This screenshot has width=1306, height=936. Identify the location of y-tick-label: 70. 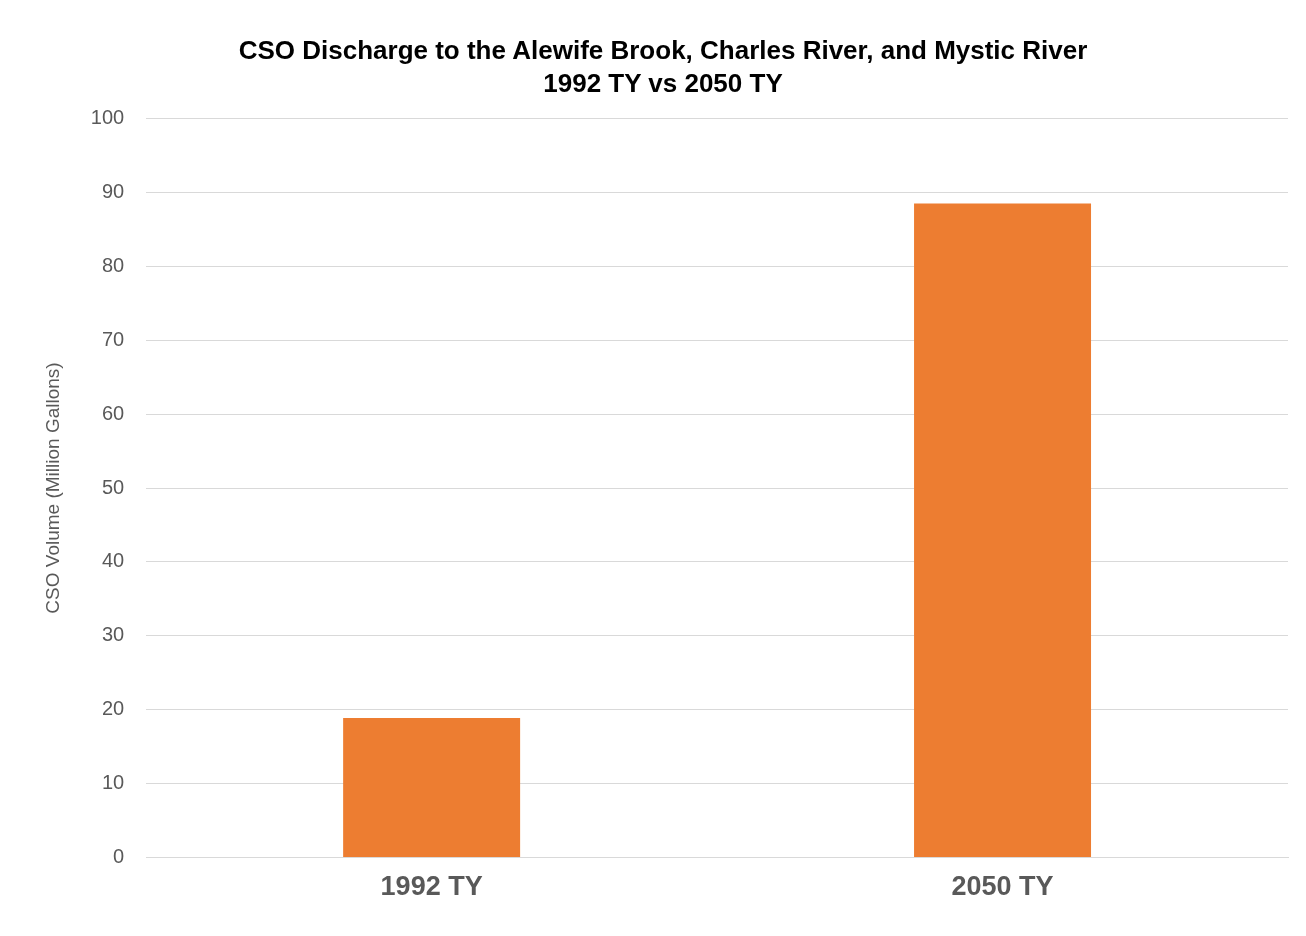
(113, 338).